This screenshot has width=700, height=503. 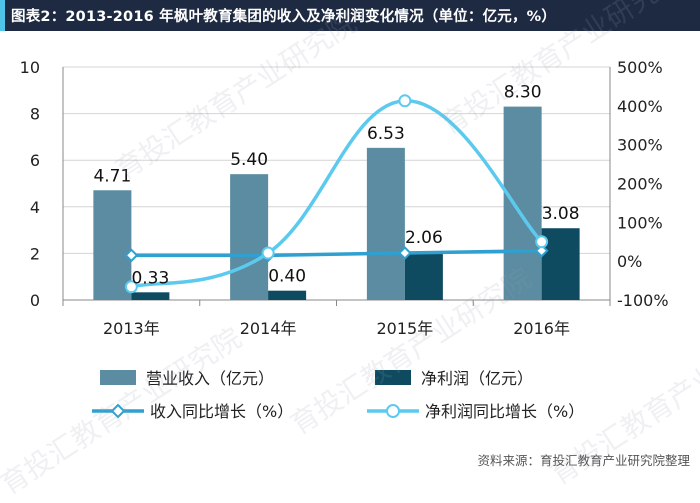 I want to click on bar-data-label: 6.53, so click(x=386, y=134).